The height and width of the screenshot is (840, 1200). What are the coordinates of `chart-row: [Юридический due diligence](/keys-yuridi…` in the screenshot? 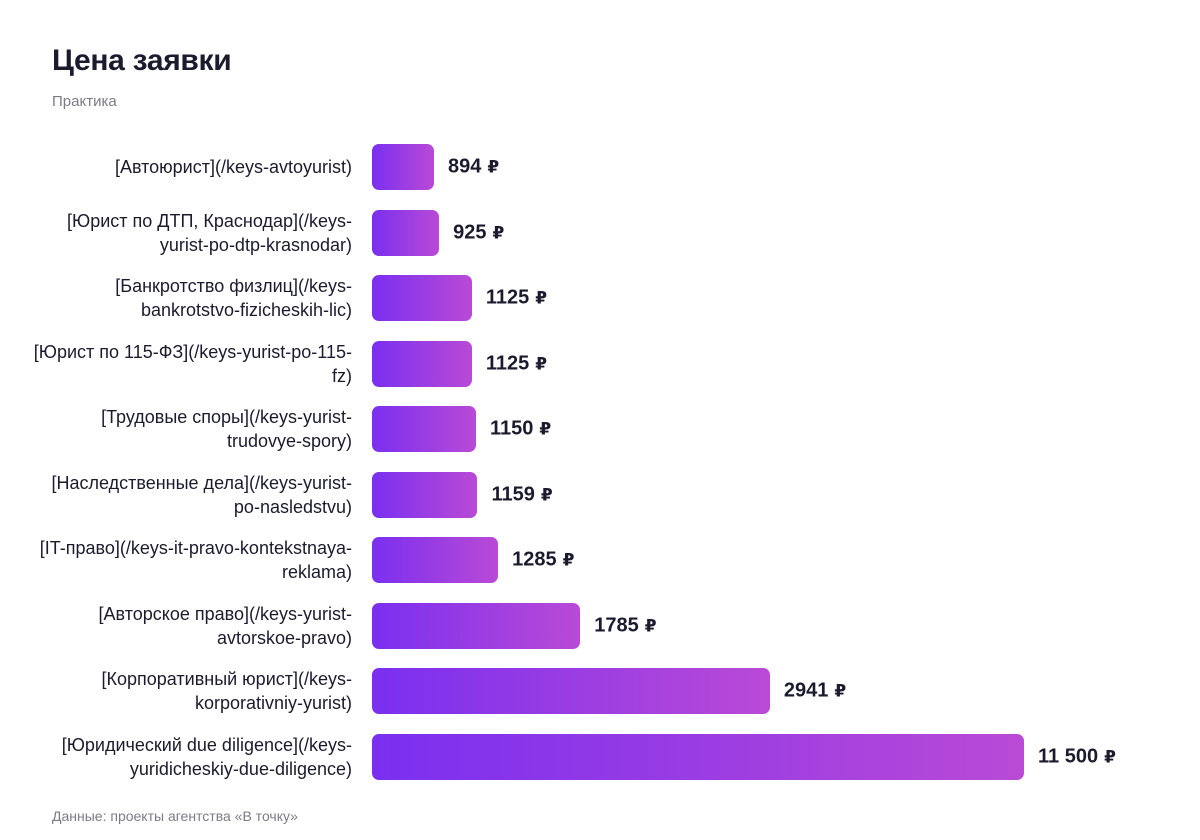 It's located at (600, 756).